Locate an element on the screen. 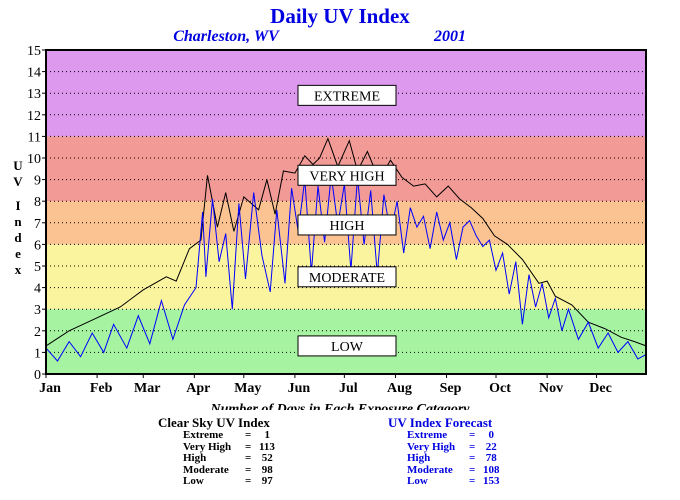  x-tick-label: Jul is located at coordinates (348, 388).